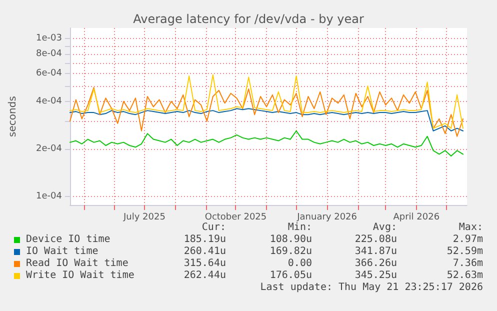 The image size is (497, 311). I want to click on legend-label: Device IO time, so click(68, 240).